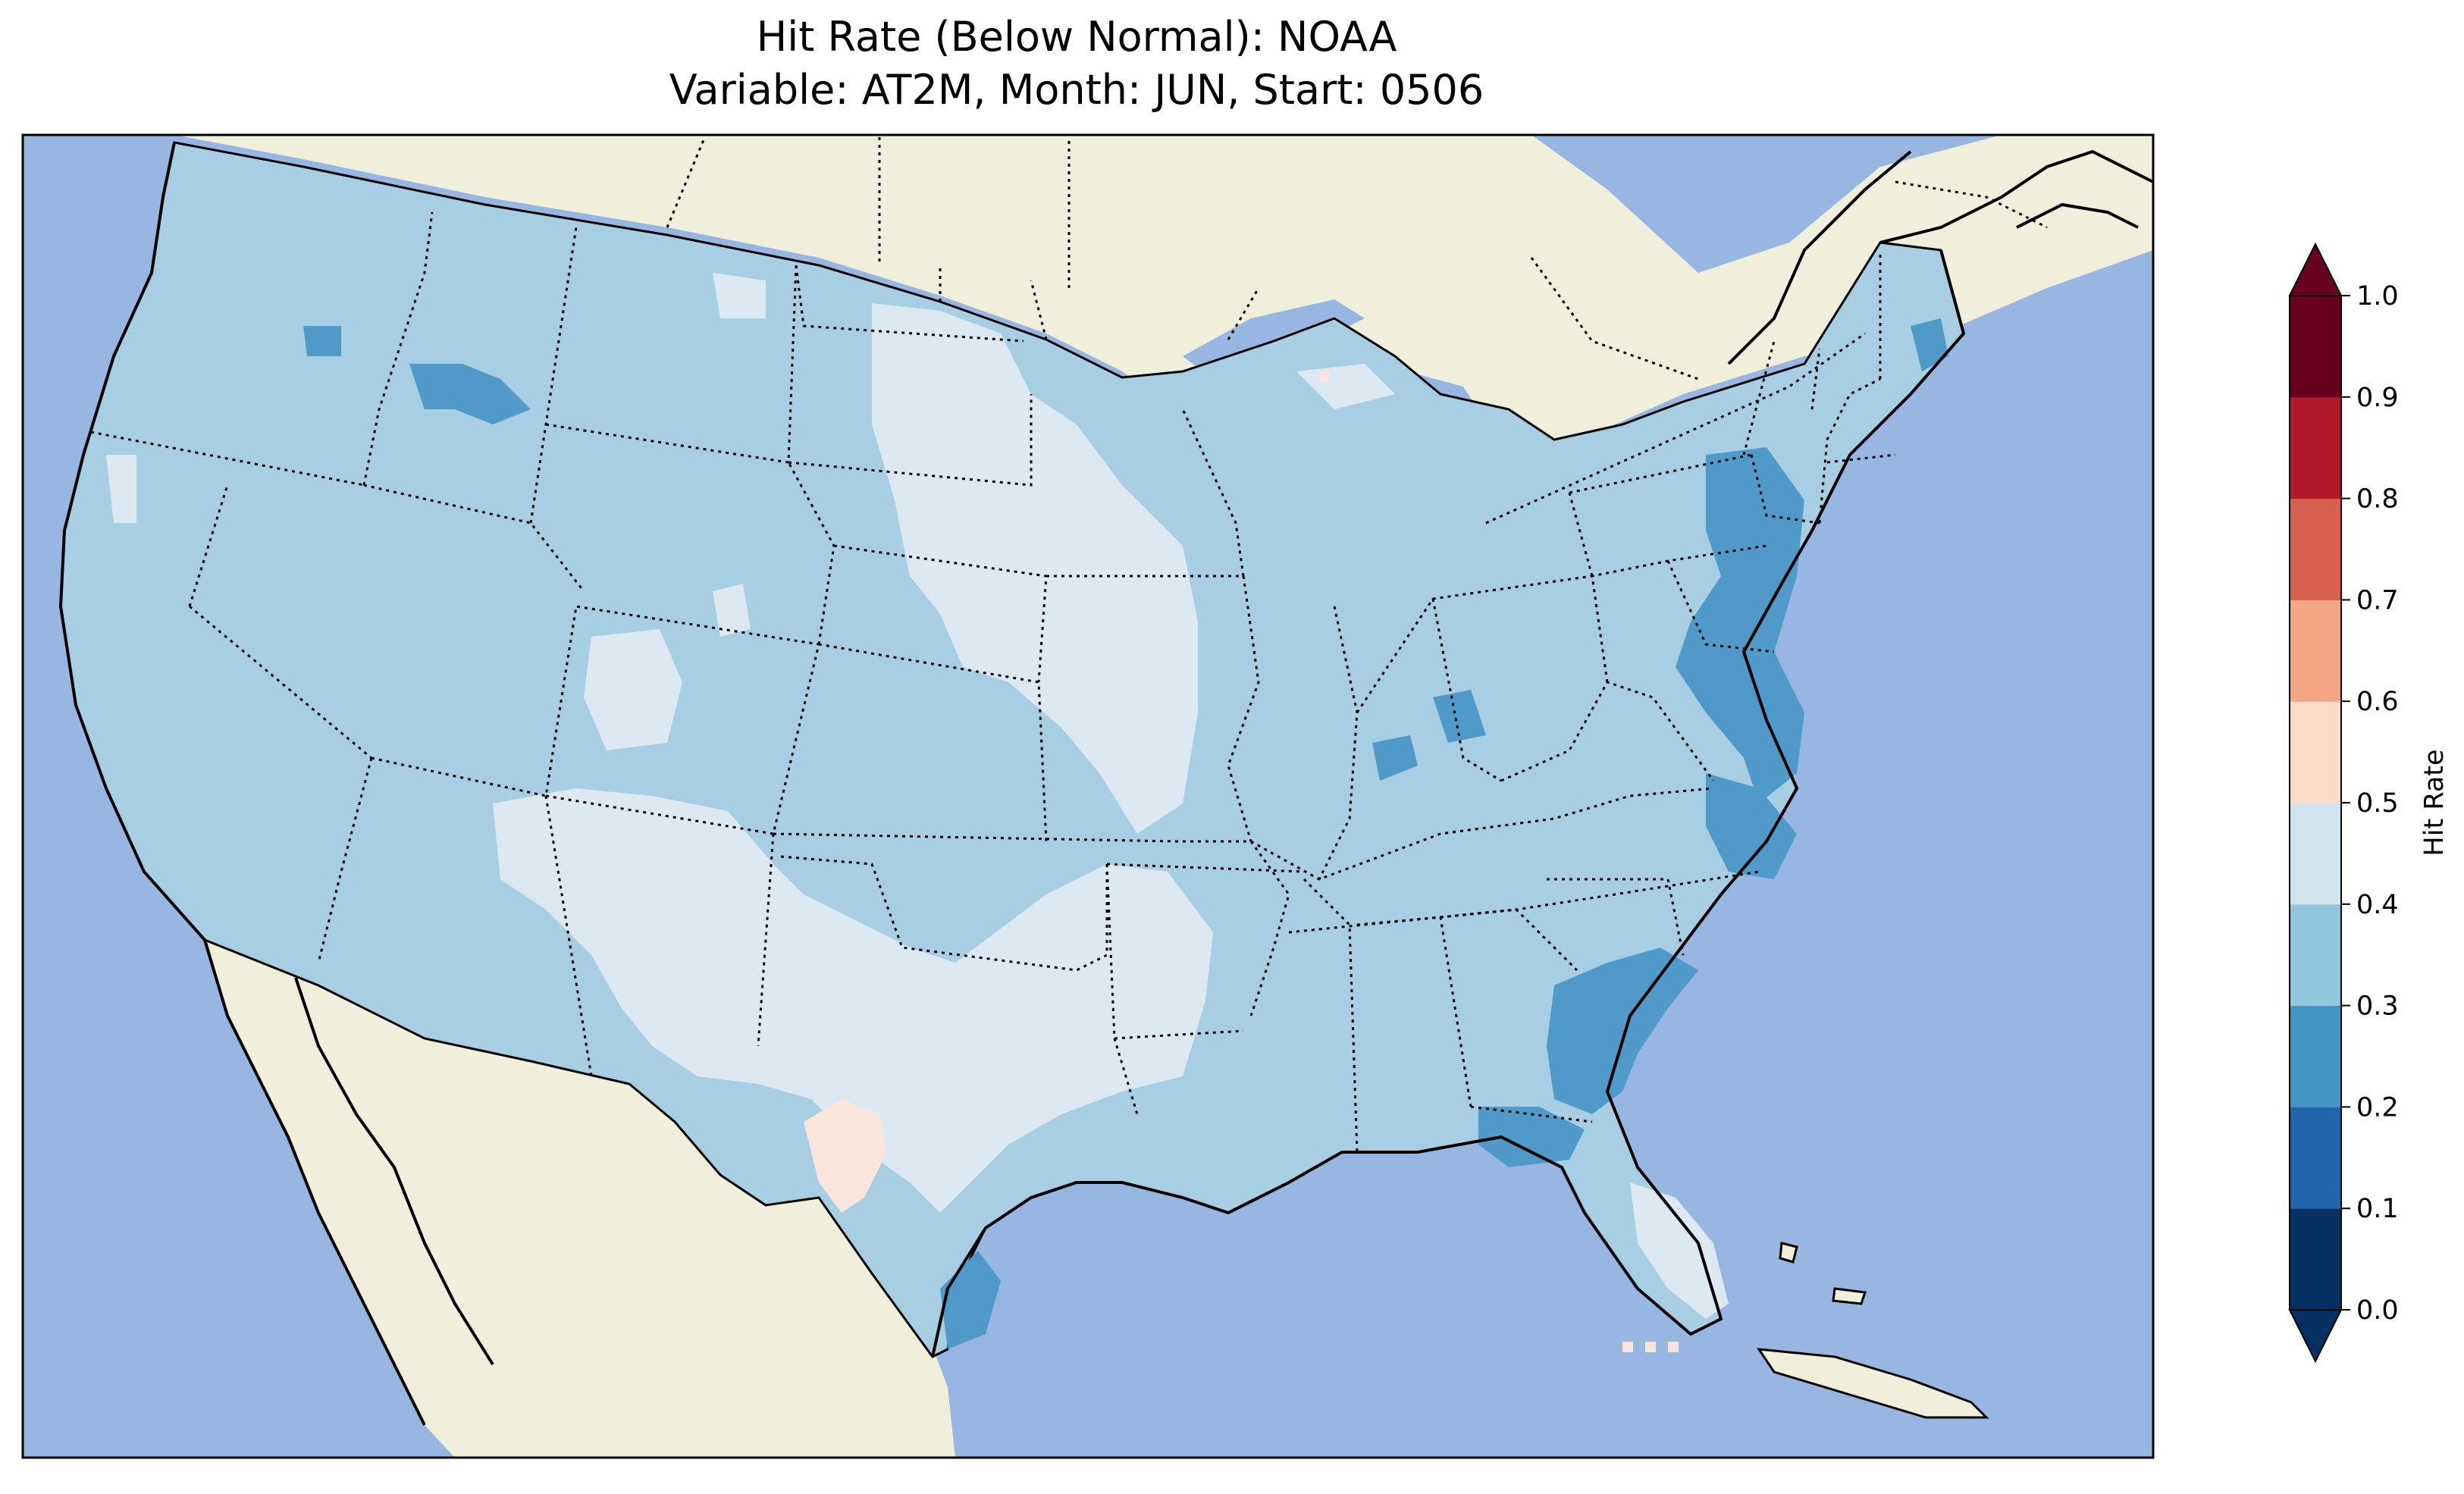  What do you see at coordinates (1076, 37) in the screenshot?
I see `title-line-1: Hit Rate (Below Normal): NOAA` at bounding box center [1076, 37].